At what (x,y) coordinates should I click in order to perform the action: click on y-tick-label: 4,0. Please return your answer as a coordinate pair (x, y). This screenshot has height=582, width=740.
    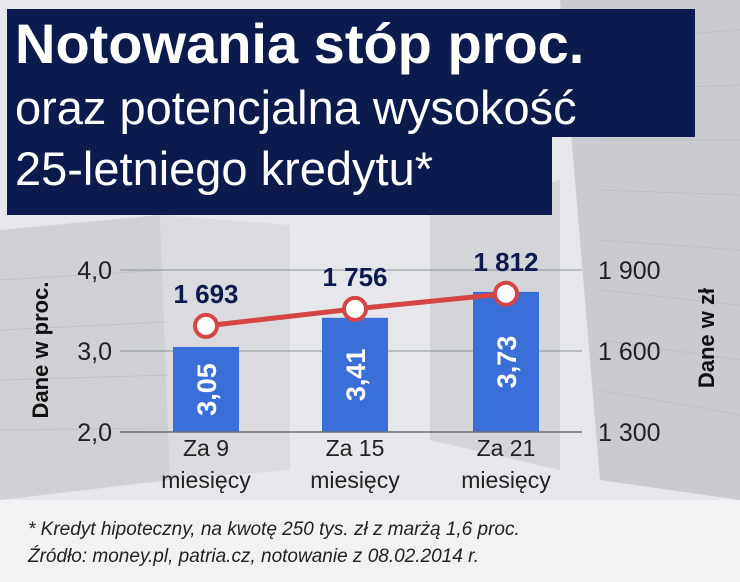
    Looking at the image, I should click on (94, 271).